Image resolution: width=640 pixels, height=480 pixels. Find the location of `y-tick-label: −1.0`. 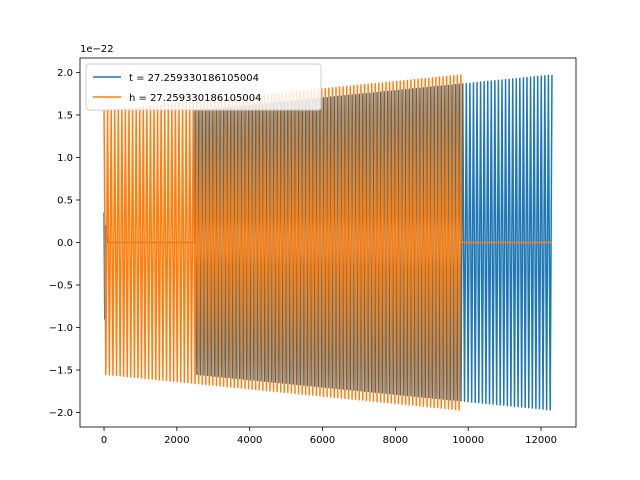

y-tick-label: −1.0 is located at coordinates (61, 328).